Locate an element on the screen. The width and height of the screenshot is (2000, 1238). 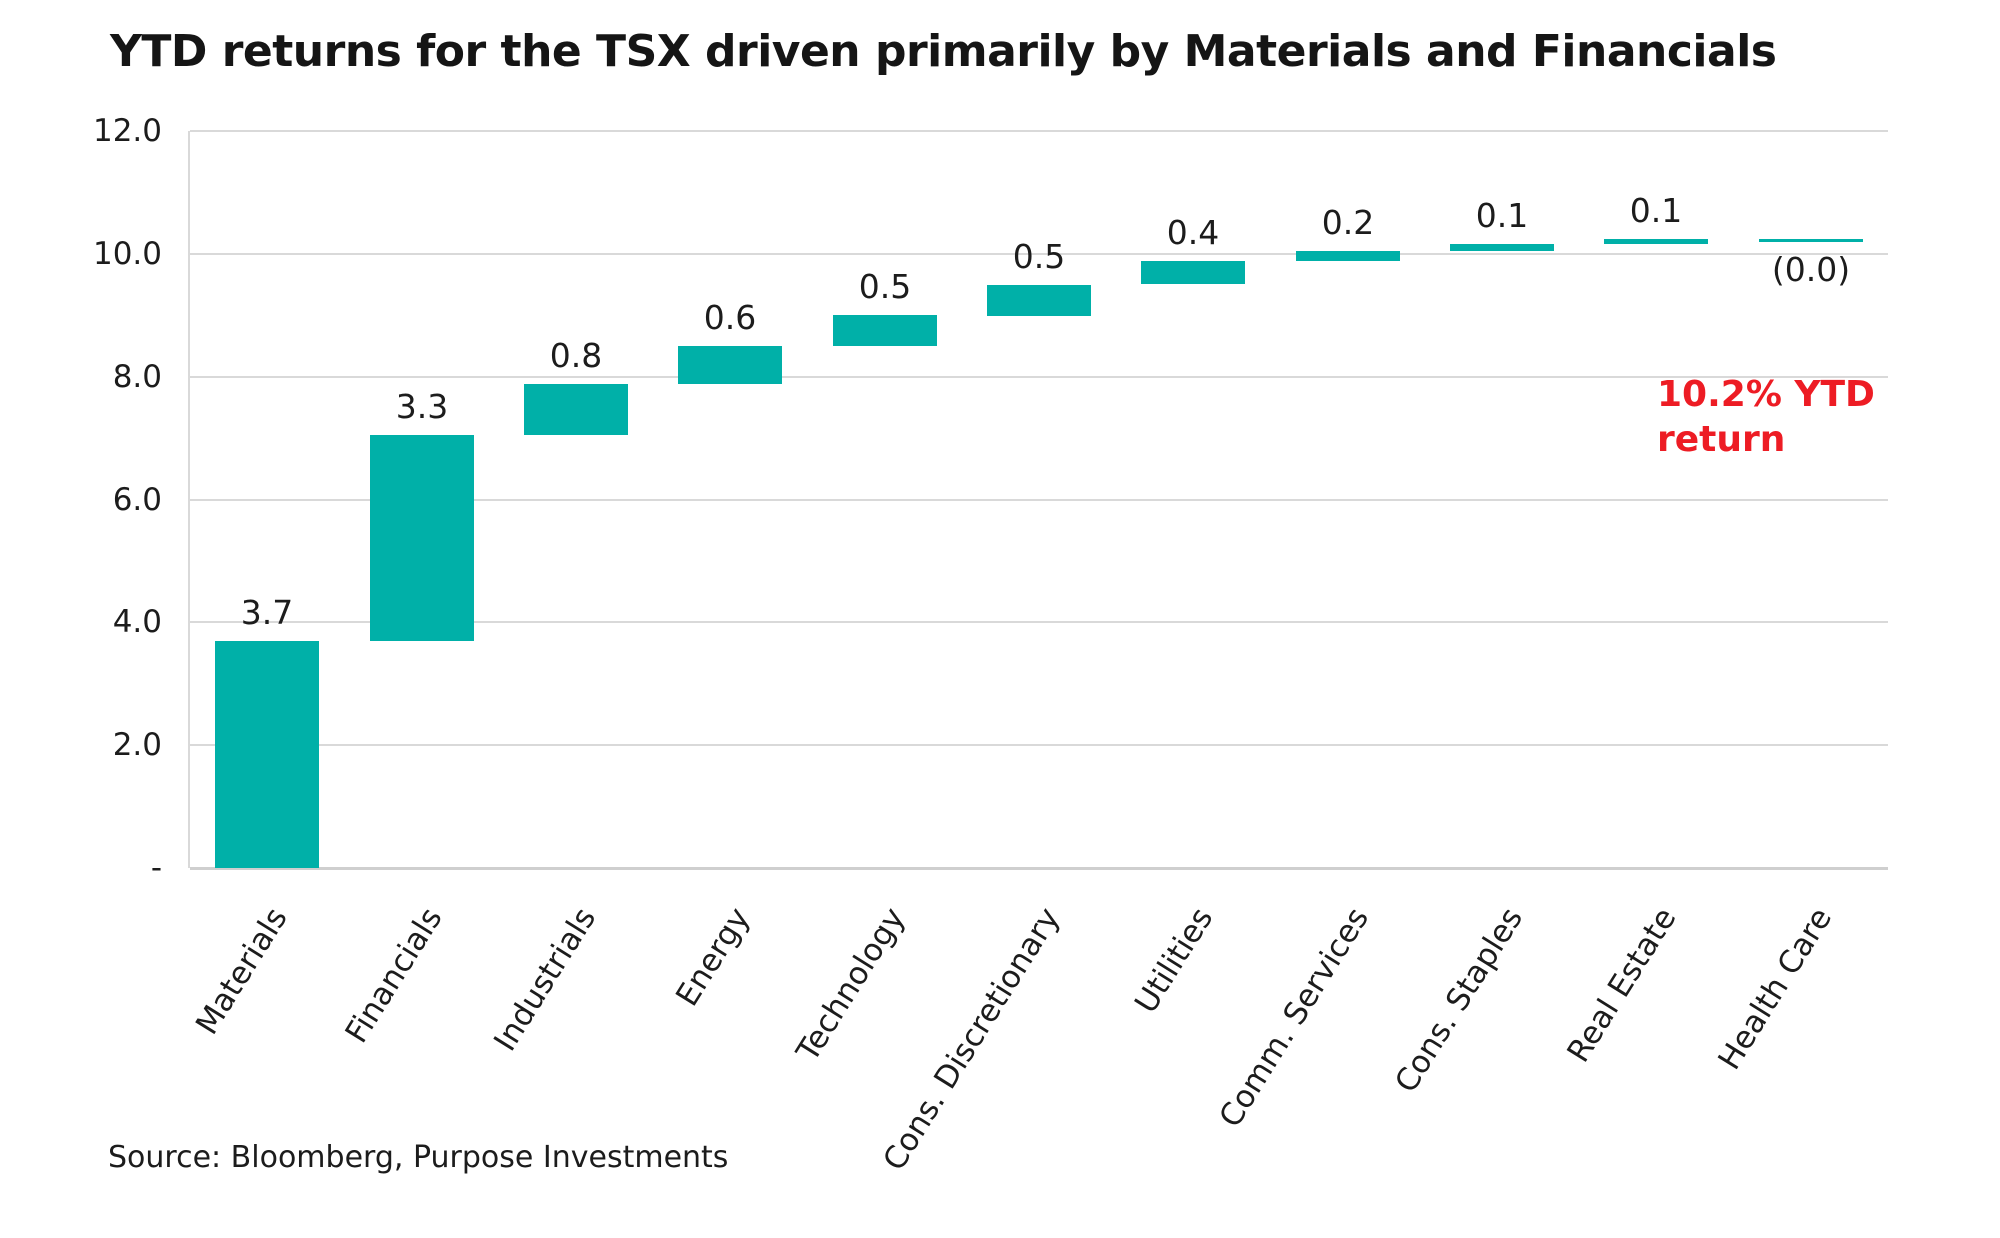
x-axis-label-health-care: Health Care is located at coordinates (1774, 989).